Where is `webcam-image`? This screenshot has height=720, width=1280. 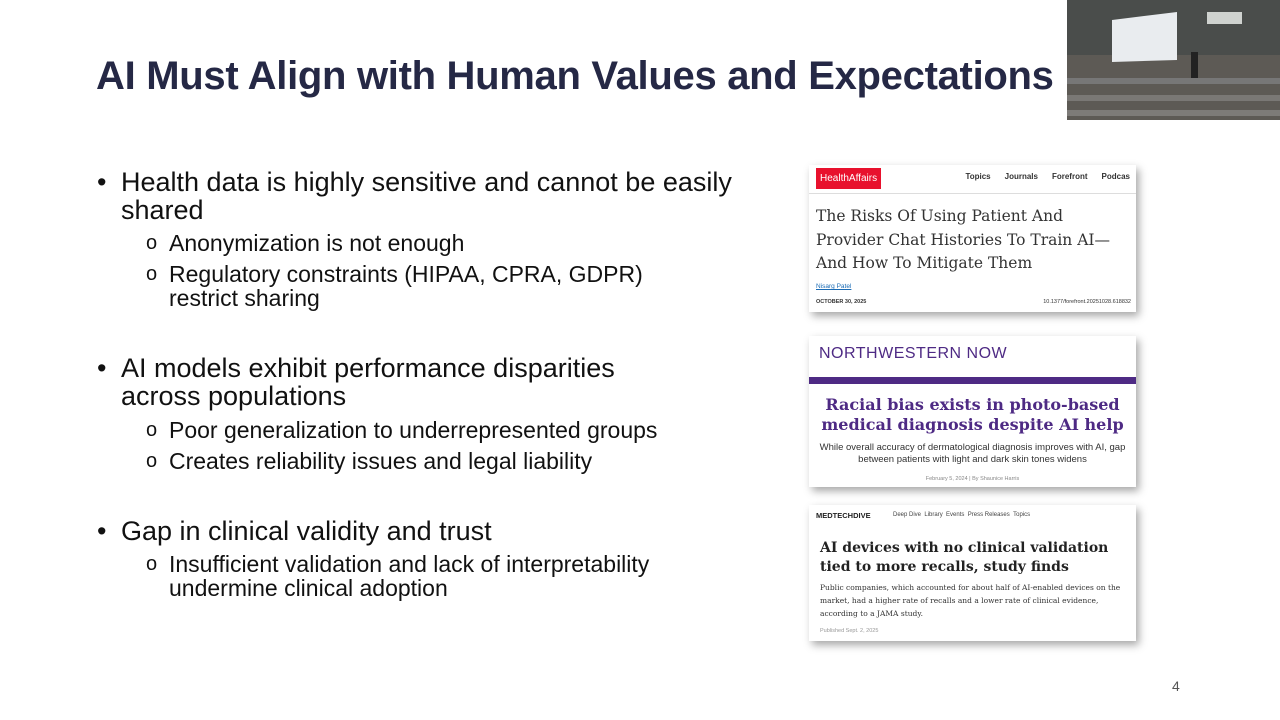 webcam-image is located at coordinates (1173, 60).